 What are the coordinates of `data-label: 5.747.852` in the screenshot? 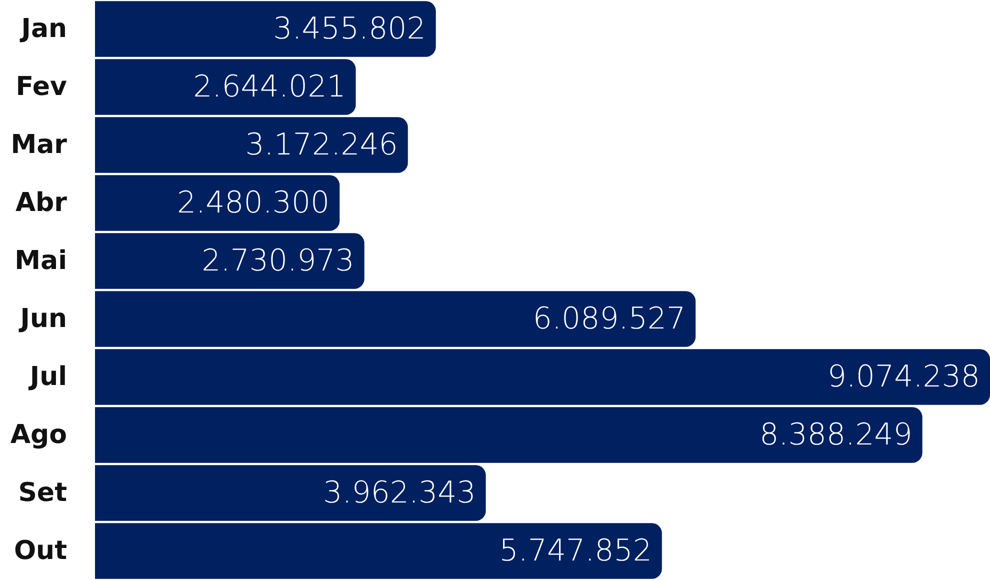 It's located at (575, 551).